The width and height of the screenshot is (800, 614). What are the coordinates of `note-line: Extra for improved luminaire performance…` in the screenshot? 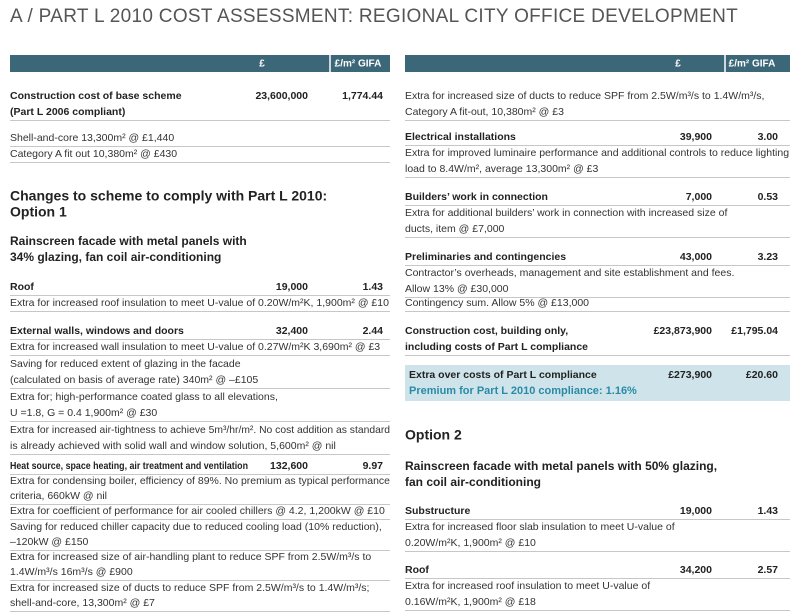 It's located at (597, 153).